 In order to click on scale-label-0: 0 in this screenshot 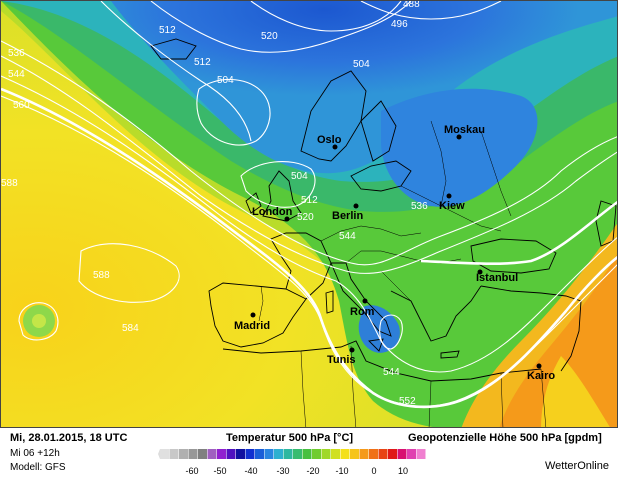, I will do `click(373, 470)`.